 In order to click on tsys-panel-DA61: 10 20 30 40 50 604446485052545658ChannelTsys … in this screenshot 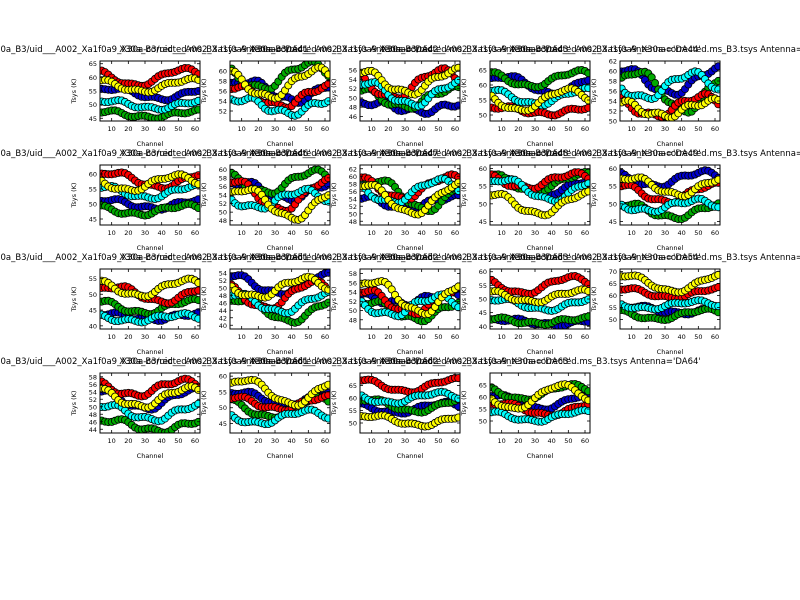, I will do `click(135, 416)`.